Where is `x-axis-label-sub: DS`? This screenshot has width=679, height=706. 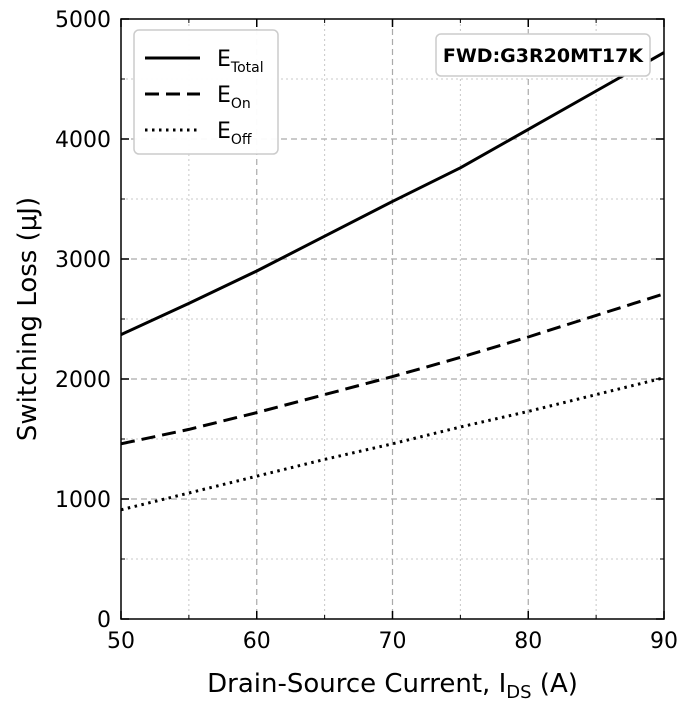 x-axis-label-sub: DS is located at coordinates (518, 692).